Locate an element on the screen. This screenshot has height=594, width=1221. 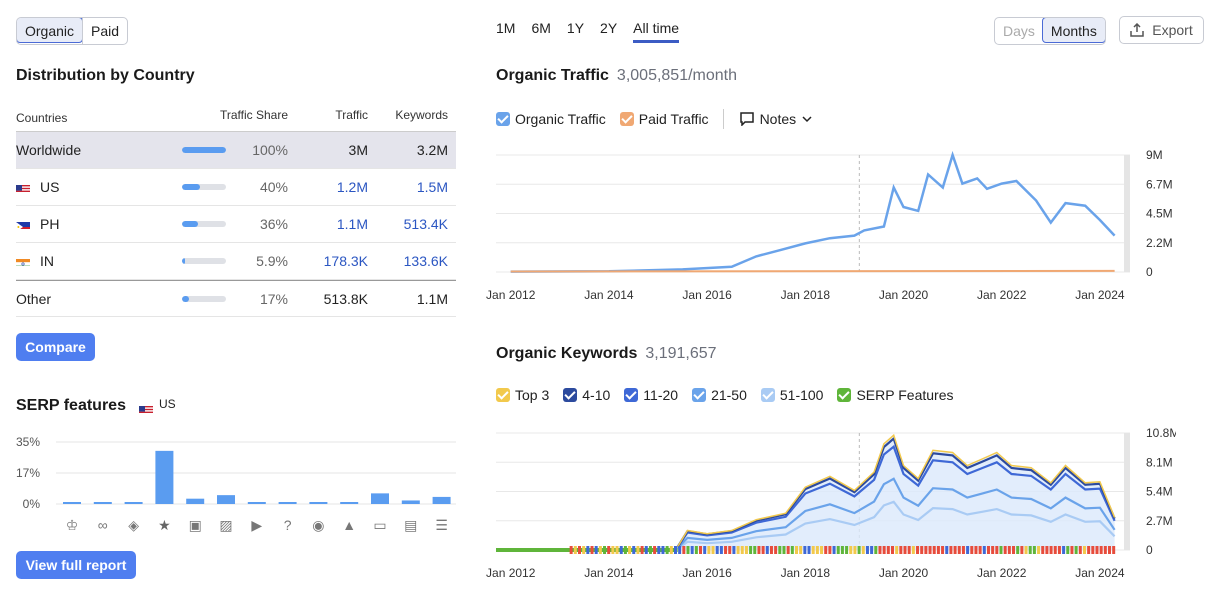
y-tick-label: 10.8M is located at coordinates (1161, 433).